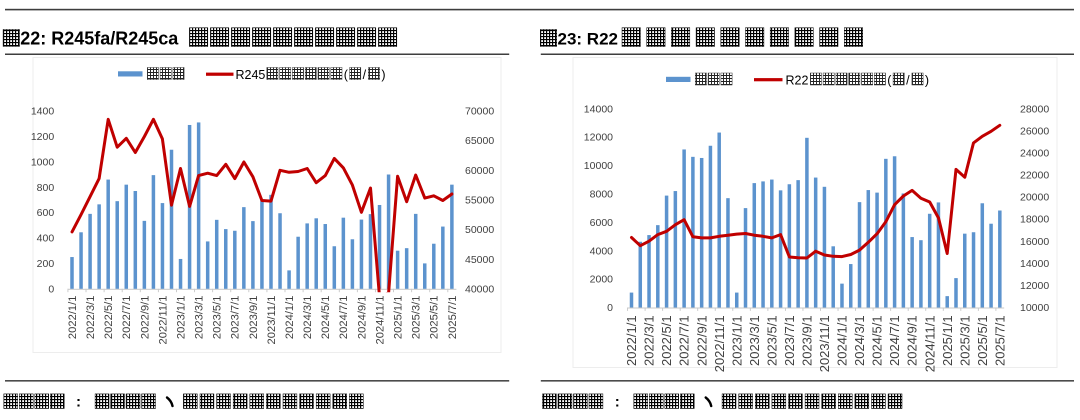 The height and width of the screenshot is (420, 1080). I want to click on svg-text: R22, so click(797, 80).